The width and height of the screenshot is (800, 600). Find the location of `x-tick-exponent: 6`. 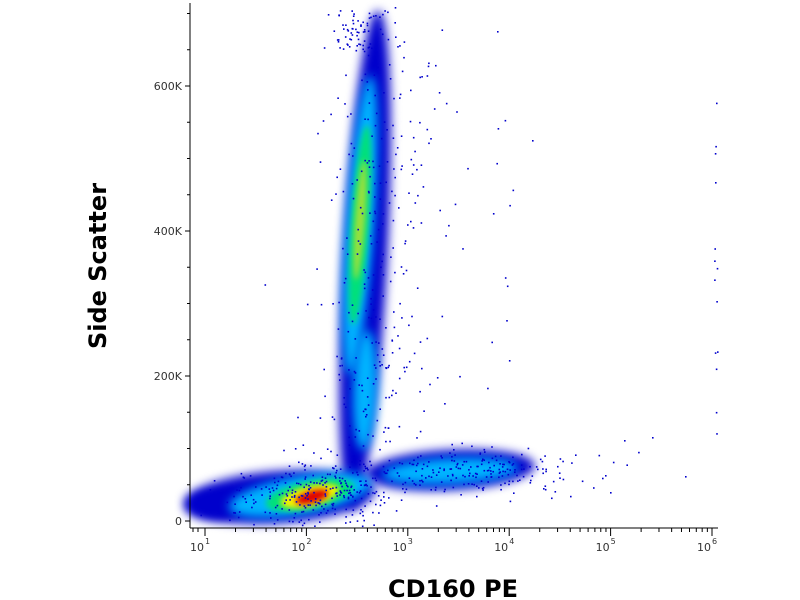

x-tick-exponent: 6 is located at coordinates (714, 541).